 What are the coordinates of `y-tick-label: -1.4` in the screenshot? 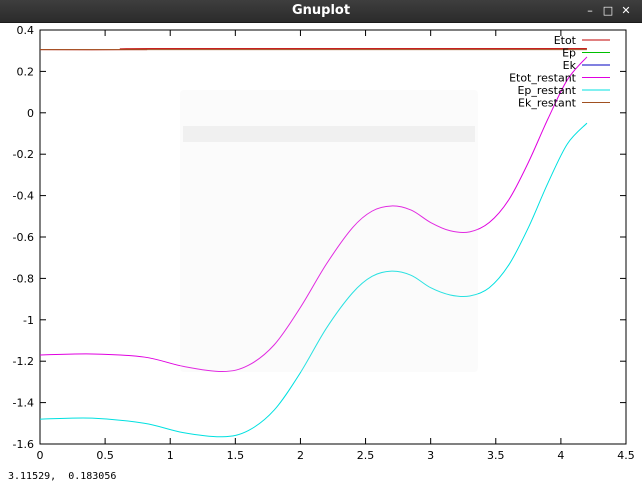 It's located at (23, 403).